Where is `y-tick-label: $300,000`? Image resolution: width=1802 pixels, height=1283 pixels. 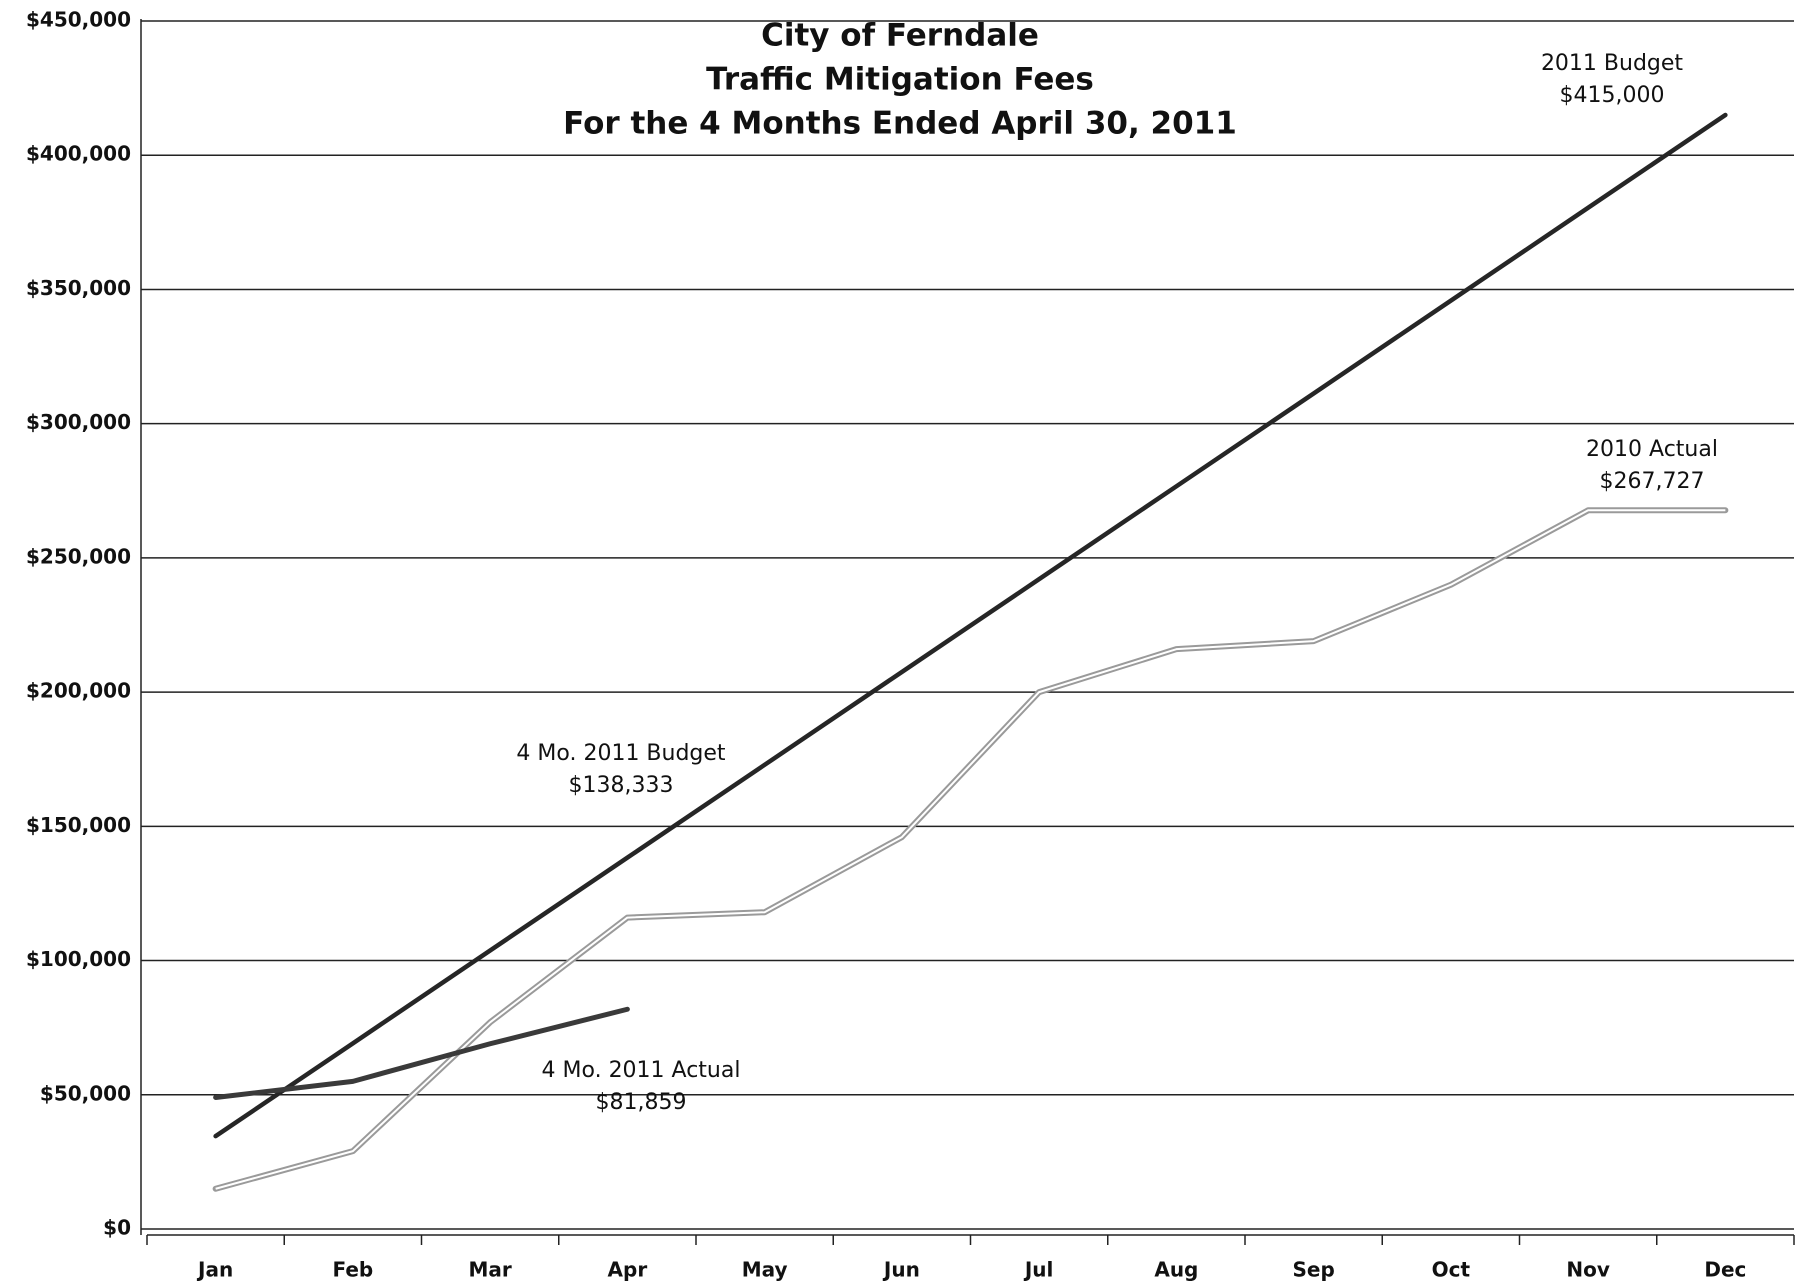
y-tick-label: $300,000 is located at coordinates (78, 422).